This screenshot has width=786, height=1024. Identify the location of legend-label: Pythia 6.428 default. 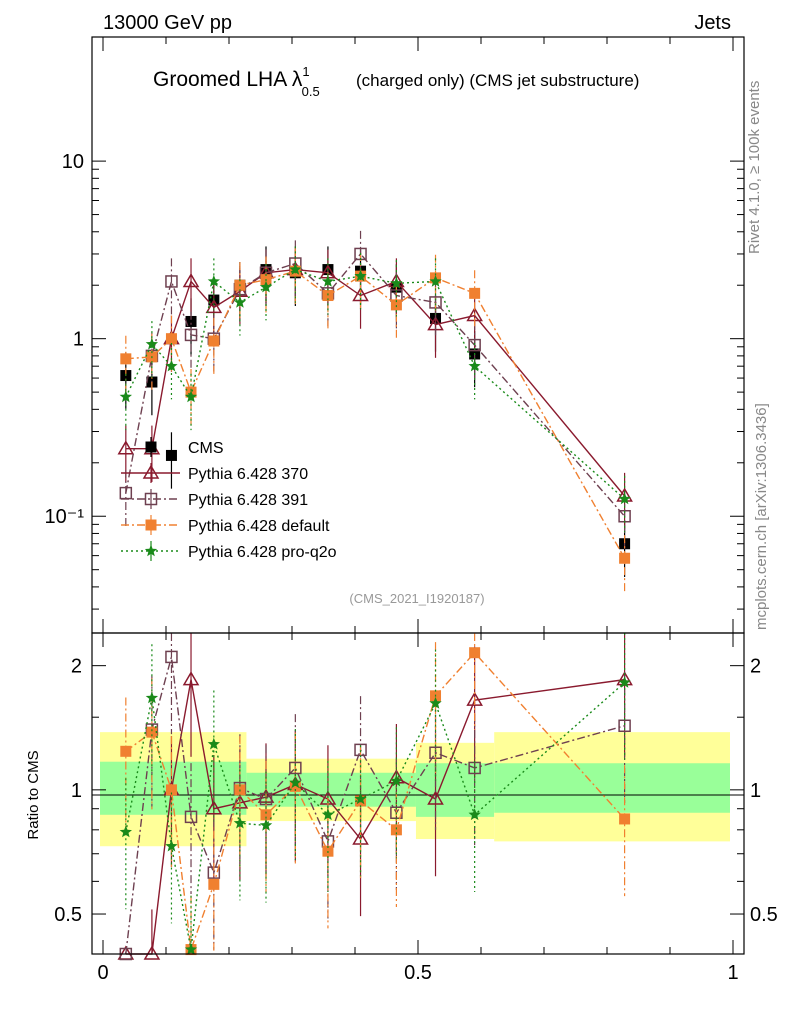
(259, 526).